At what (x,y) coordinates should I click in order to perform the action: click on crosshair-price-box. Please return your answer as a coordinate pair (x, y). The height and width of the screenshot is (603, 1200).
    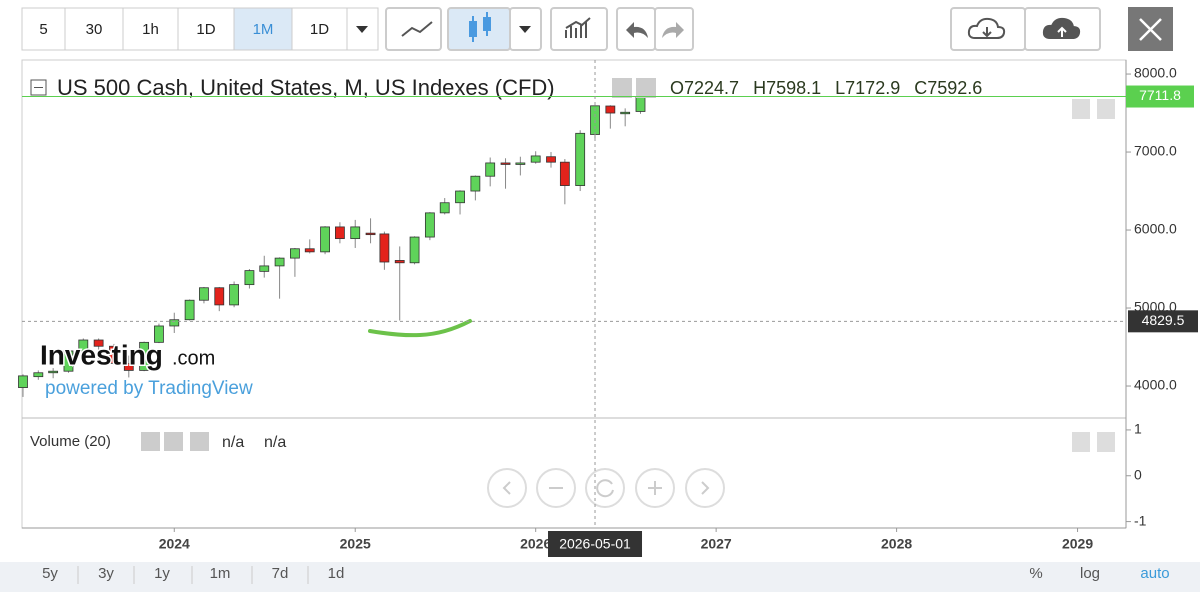
    Looking at the image, I should click on (1163, 321).